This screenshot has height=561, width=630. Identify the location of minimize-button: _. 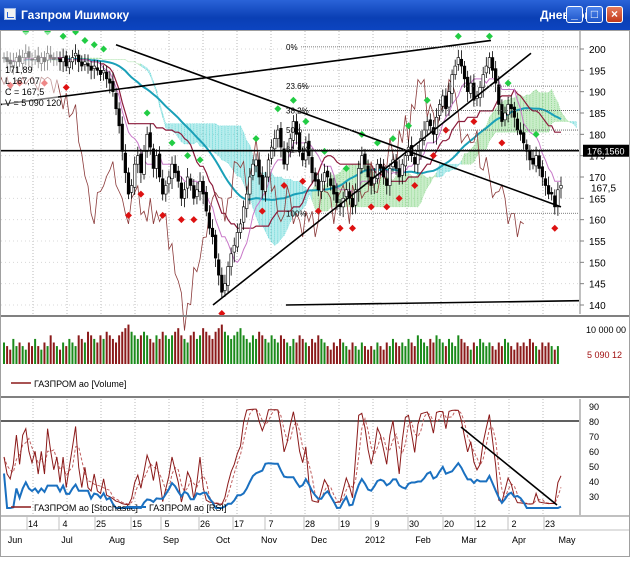
(574, 14).